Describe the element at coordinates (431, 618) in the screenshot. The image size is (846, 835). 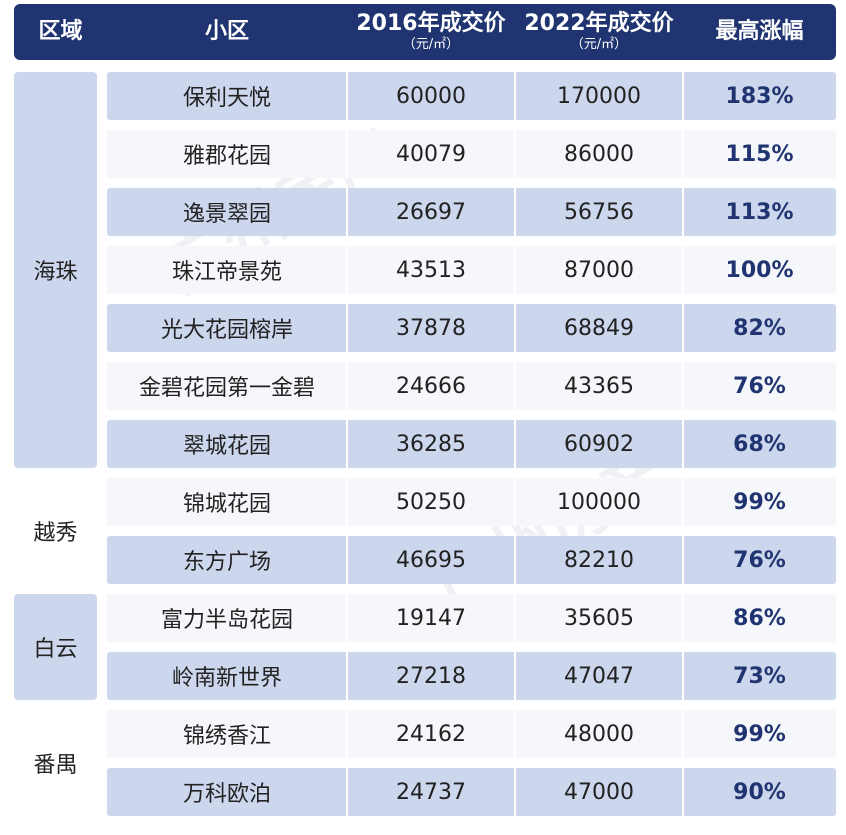
I see `price-2016-cell: 19147` at that location.